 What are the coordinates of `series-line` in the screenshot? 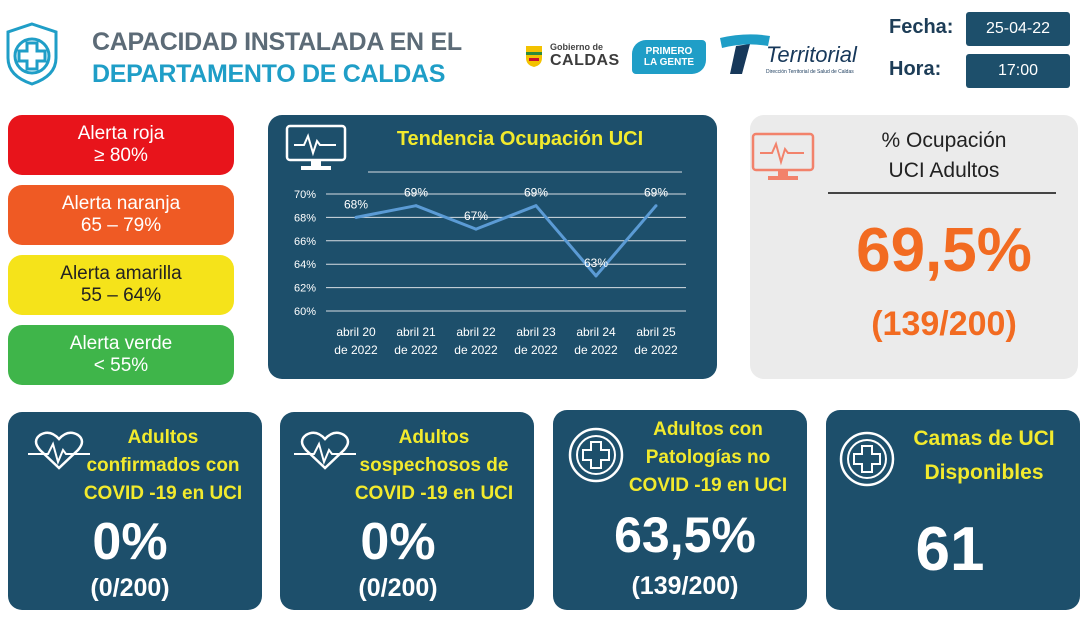 It's located at (506, 241).